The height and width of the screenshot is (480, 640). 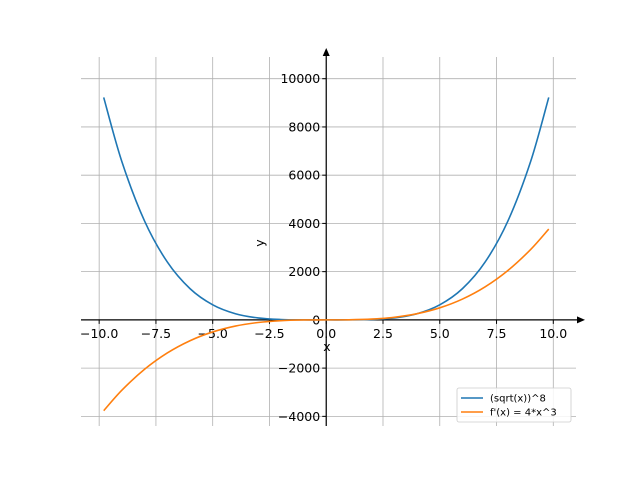 I want to click on x-tick-label: −2.5, so click(x=269, y=333).